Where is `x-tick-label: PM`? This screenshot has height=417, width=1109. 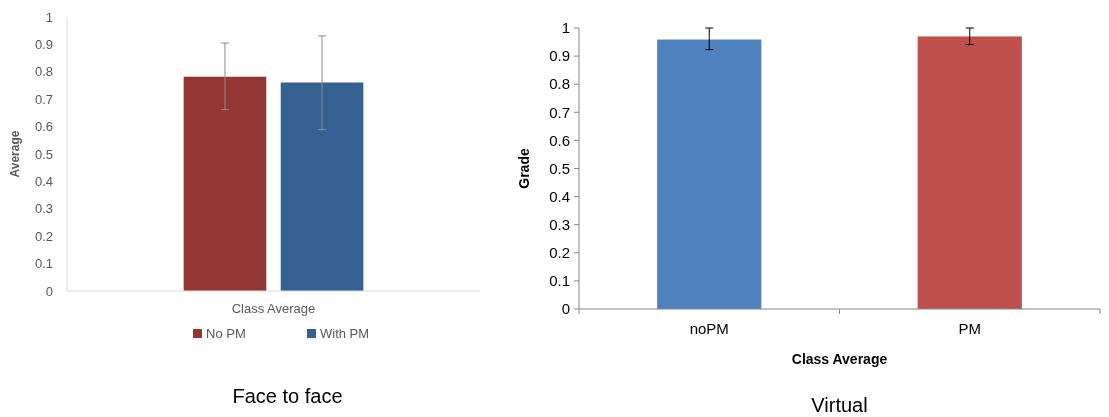 x-tick-label: PM is located at coordinates (969, 328).